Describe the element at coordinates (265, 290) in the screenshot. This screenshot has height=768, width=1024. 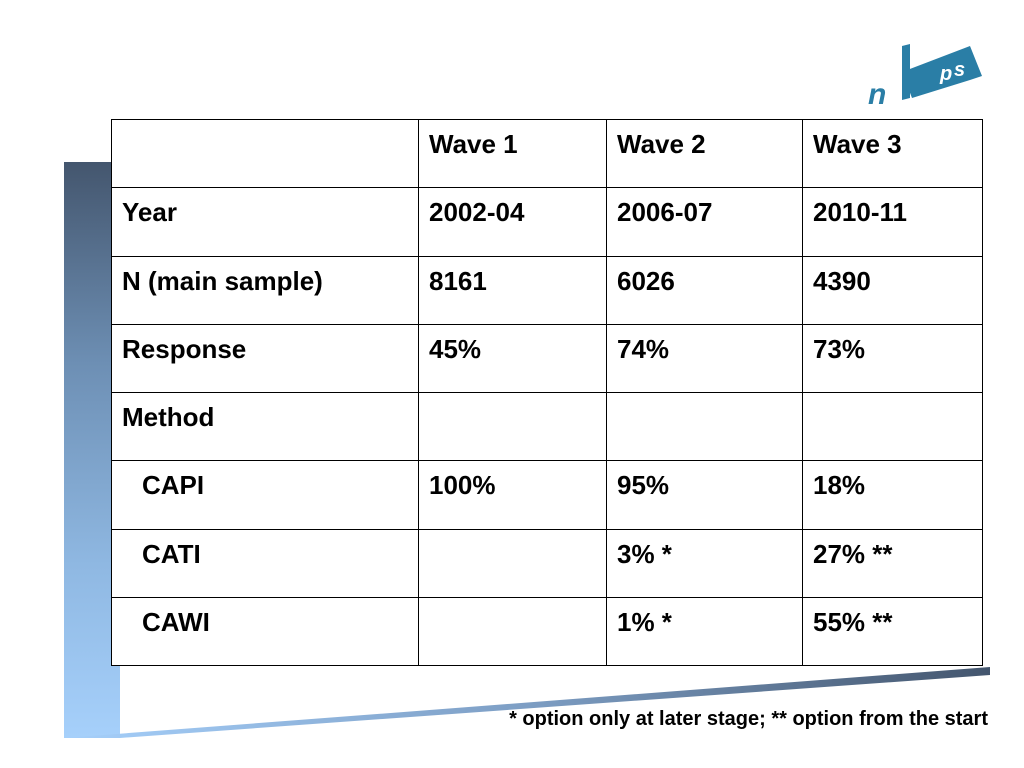
I see `row-label: N (main sample)` at that location.